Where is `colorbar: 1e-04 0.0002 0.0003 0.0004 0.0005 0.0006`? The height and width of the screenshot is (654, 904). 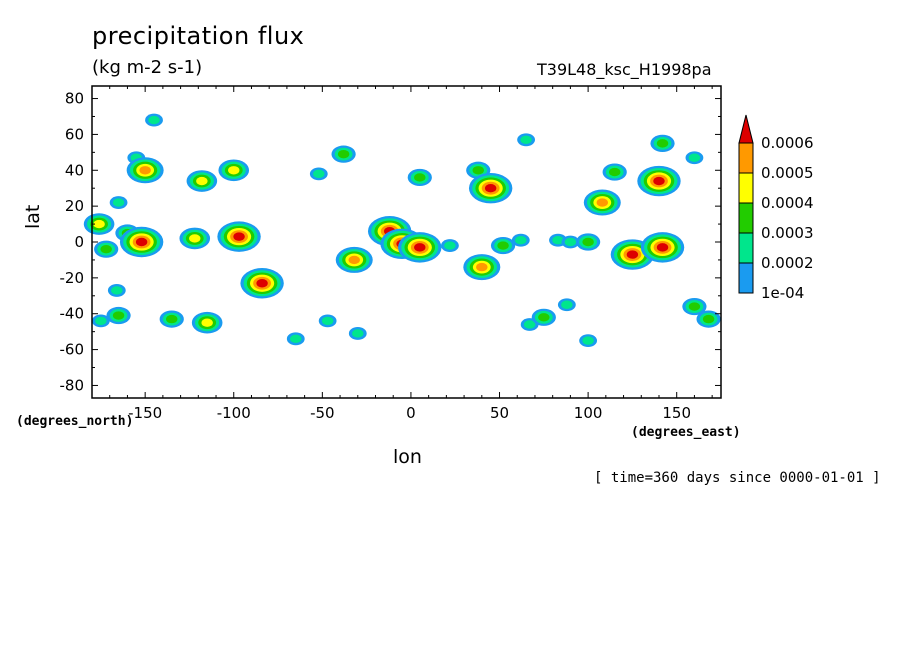
colorbar: 1e-04 0.0002 0.0003 0.0004 0.0005 0.0006 is located at coordinates (776, 208).